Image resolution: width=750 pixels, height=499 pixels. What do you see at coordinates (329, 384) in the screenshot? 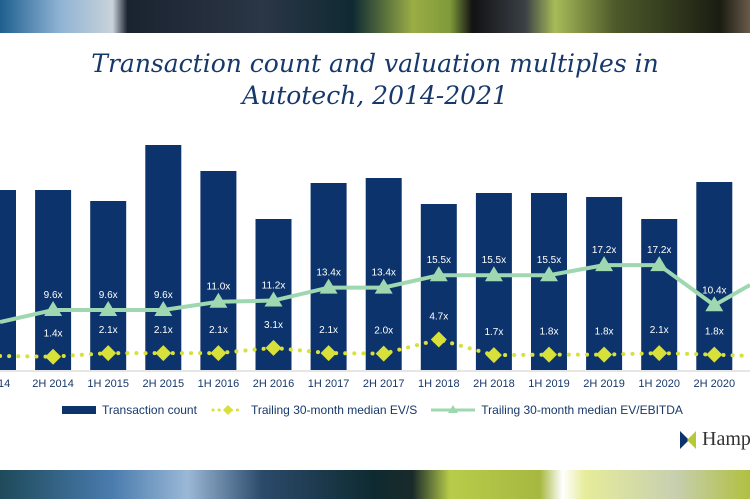
I see `x-tick-label: 1H 2017` at bounding box center [329, 384].